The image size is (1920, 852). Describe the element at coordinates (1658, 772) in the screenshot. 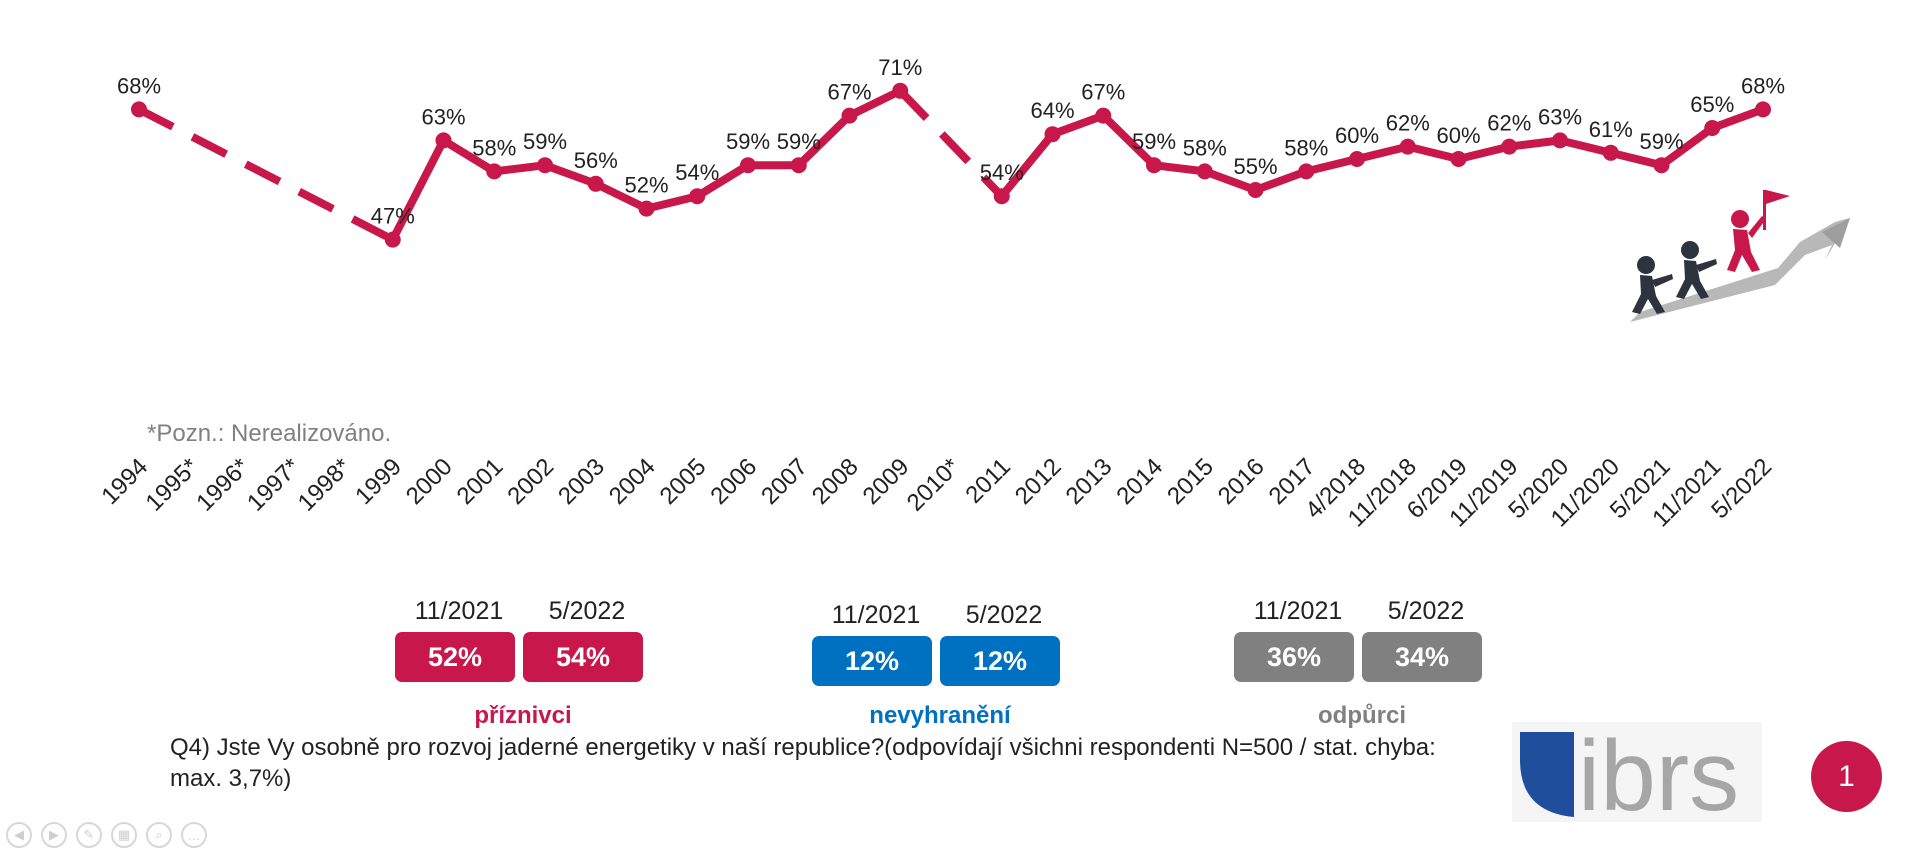

I see `logo-text: ibrs` at that location.